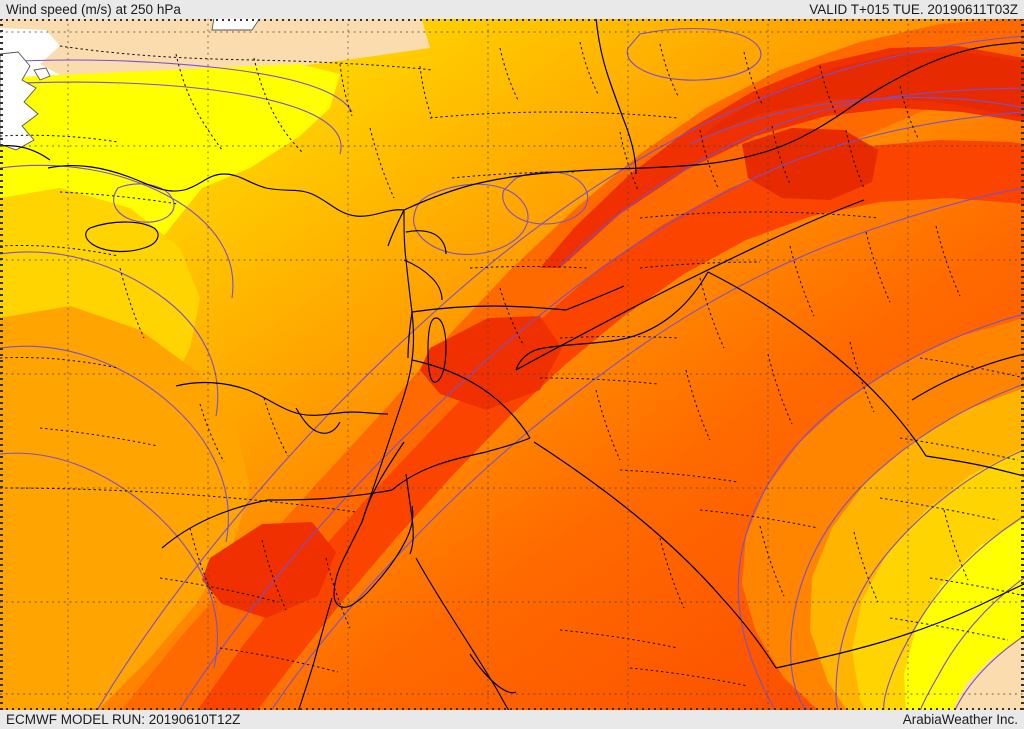  I want to click on gulf-of-aqaba, so click(409, 514).